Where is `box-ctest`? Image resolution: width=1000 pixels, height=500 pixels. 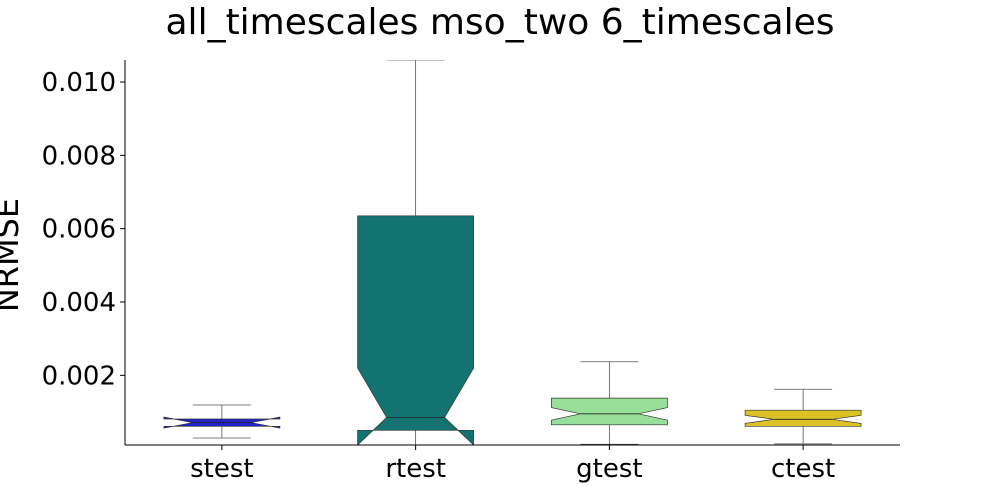 box-ctest is located at coordinates (803, 416).